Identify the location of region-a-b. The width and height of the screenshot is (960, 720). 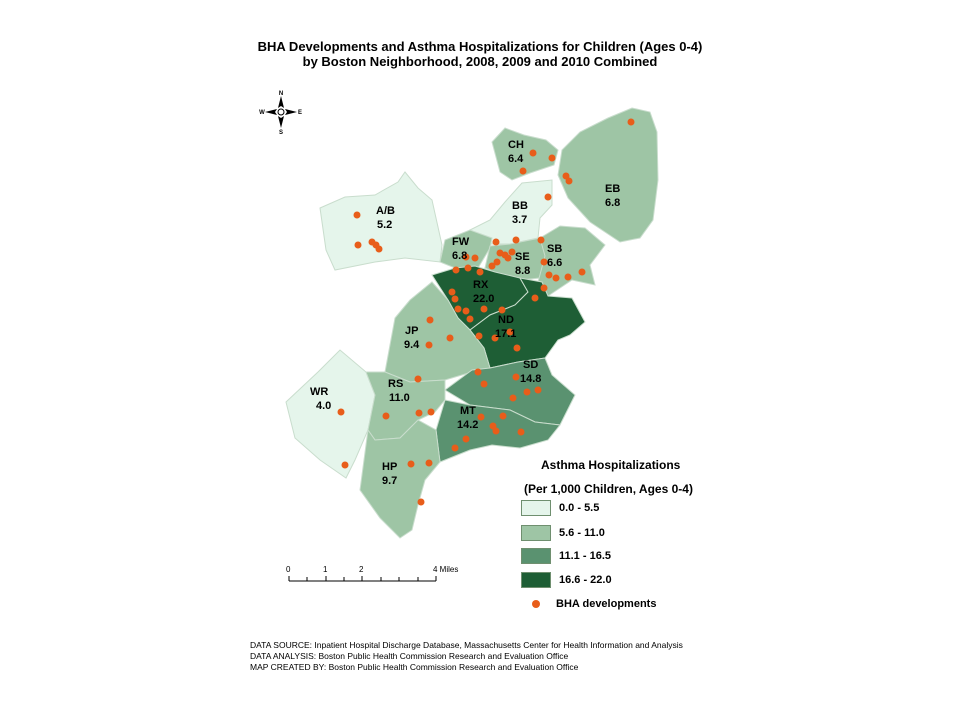
(381, 221).